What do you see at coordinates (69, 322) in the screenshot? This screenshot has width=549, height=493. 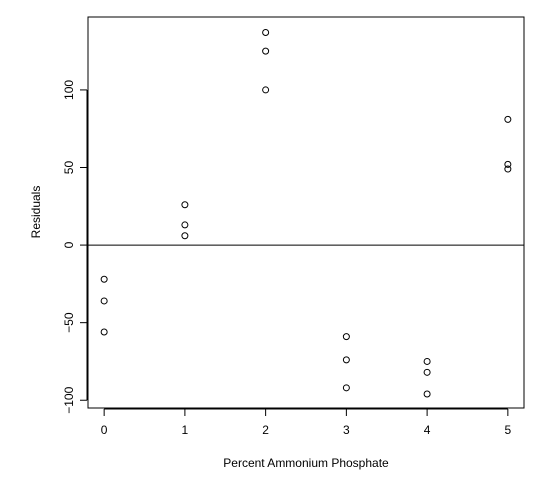 I see `y-tick-label: −50` at bounding box center [69, 322].